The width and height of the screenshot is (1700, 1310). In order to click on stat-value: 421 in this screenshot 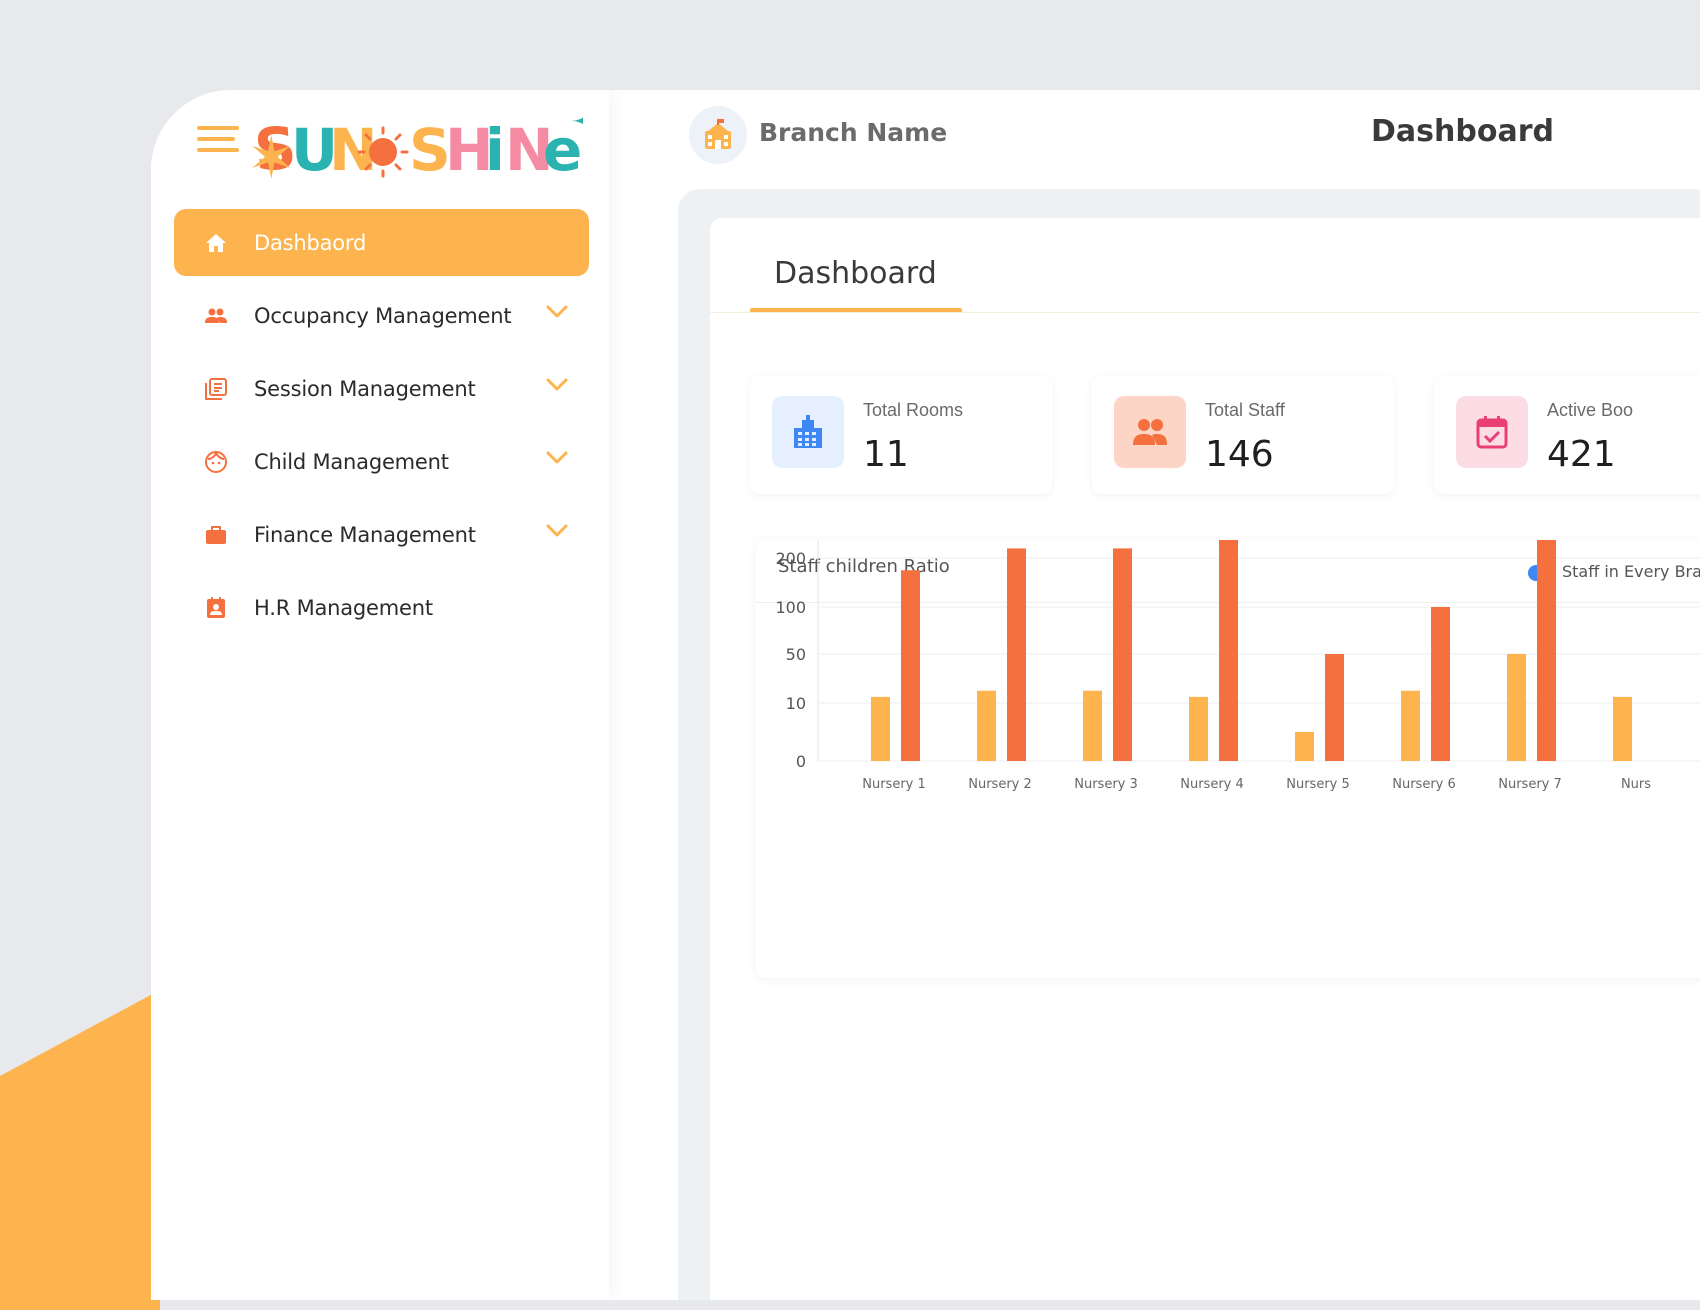, I will do `click(1581, 454)`.